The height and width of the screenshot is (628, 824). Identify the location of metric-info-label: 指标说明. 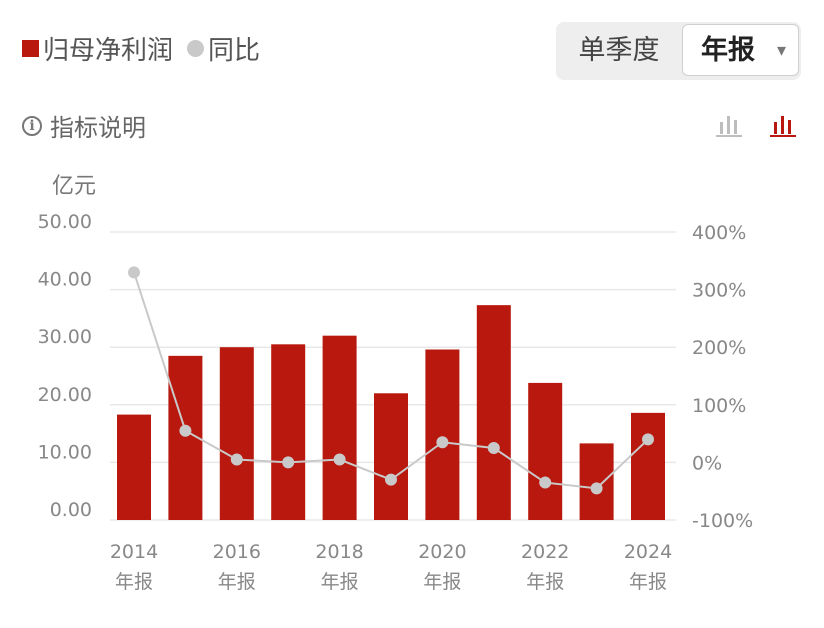
(98, 128).